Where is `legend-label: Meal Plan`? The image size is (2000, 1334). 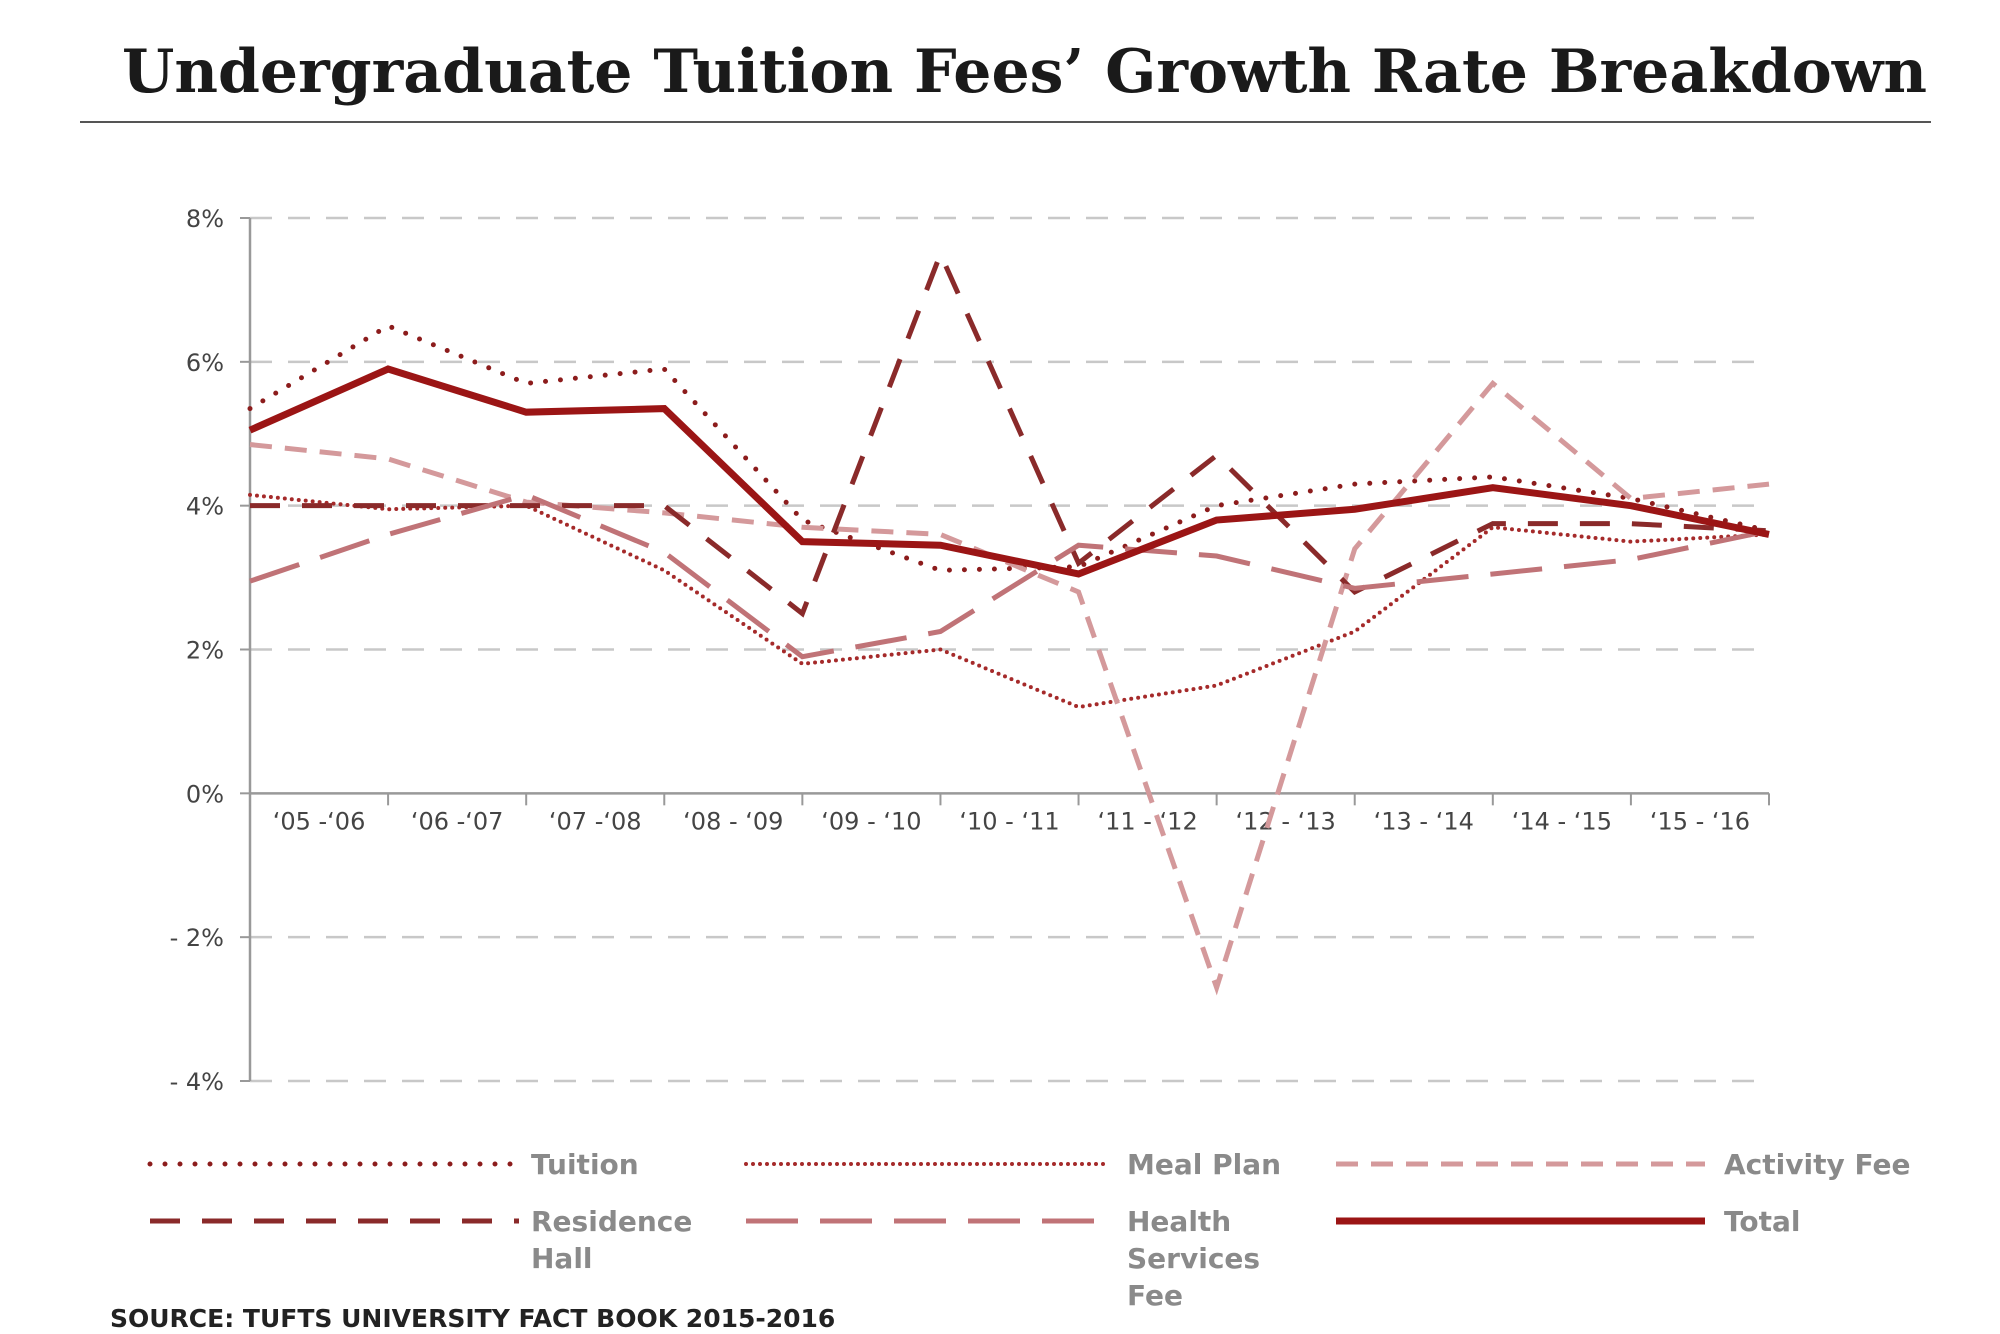 legend-label: Meal Plan is located at coordinates (1204, 1164).